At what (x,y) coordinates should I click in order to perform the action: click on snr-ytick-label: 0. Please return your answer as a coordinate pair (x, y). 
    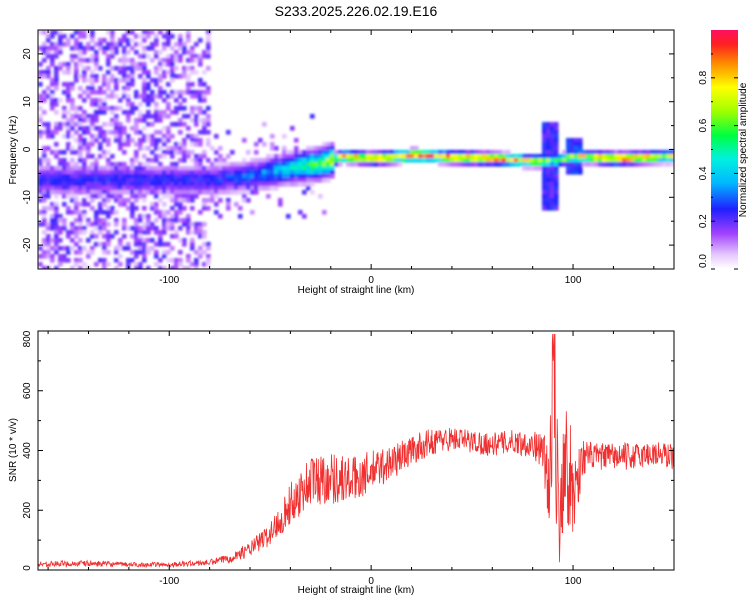
    Looking at the image, I should click on (27, 568).